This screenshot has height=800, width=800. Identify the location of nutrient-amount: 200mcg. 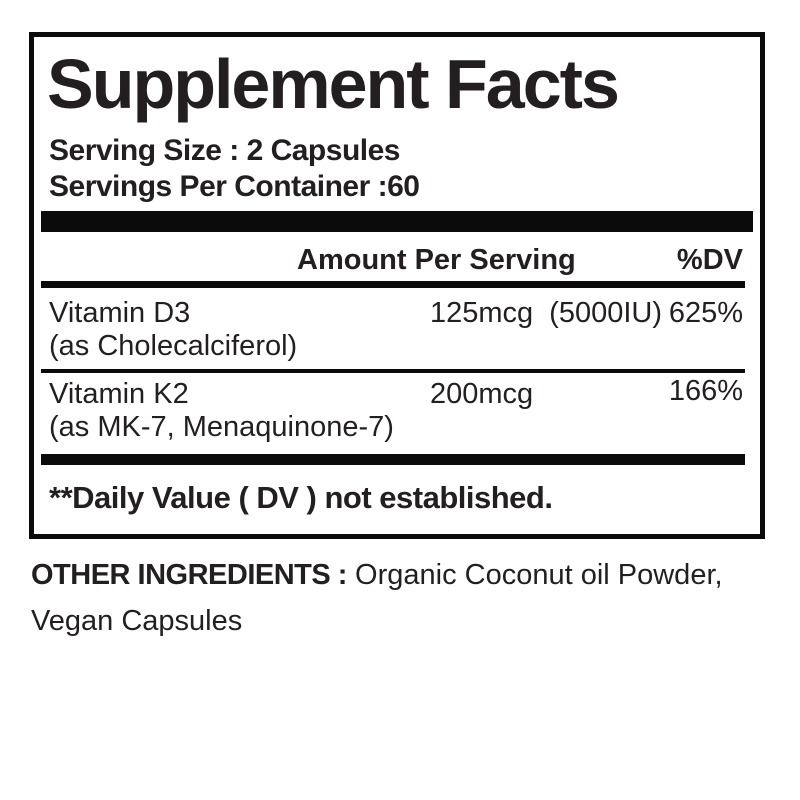
(489, 394).